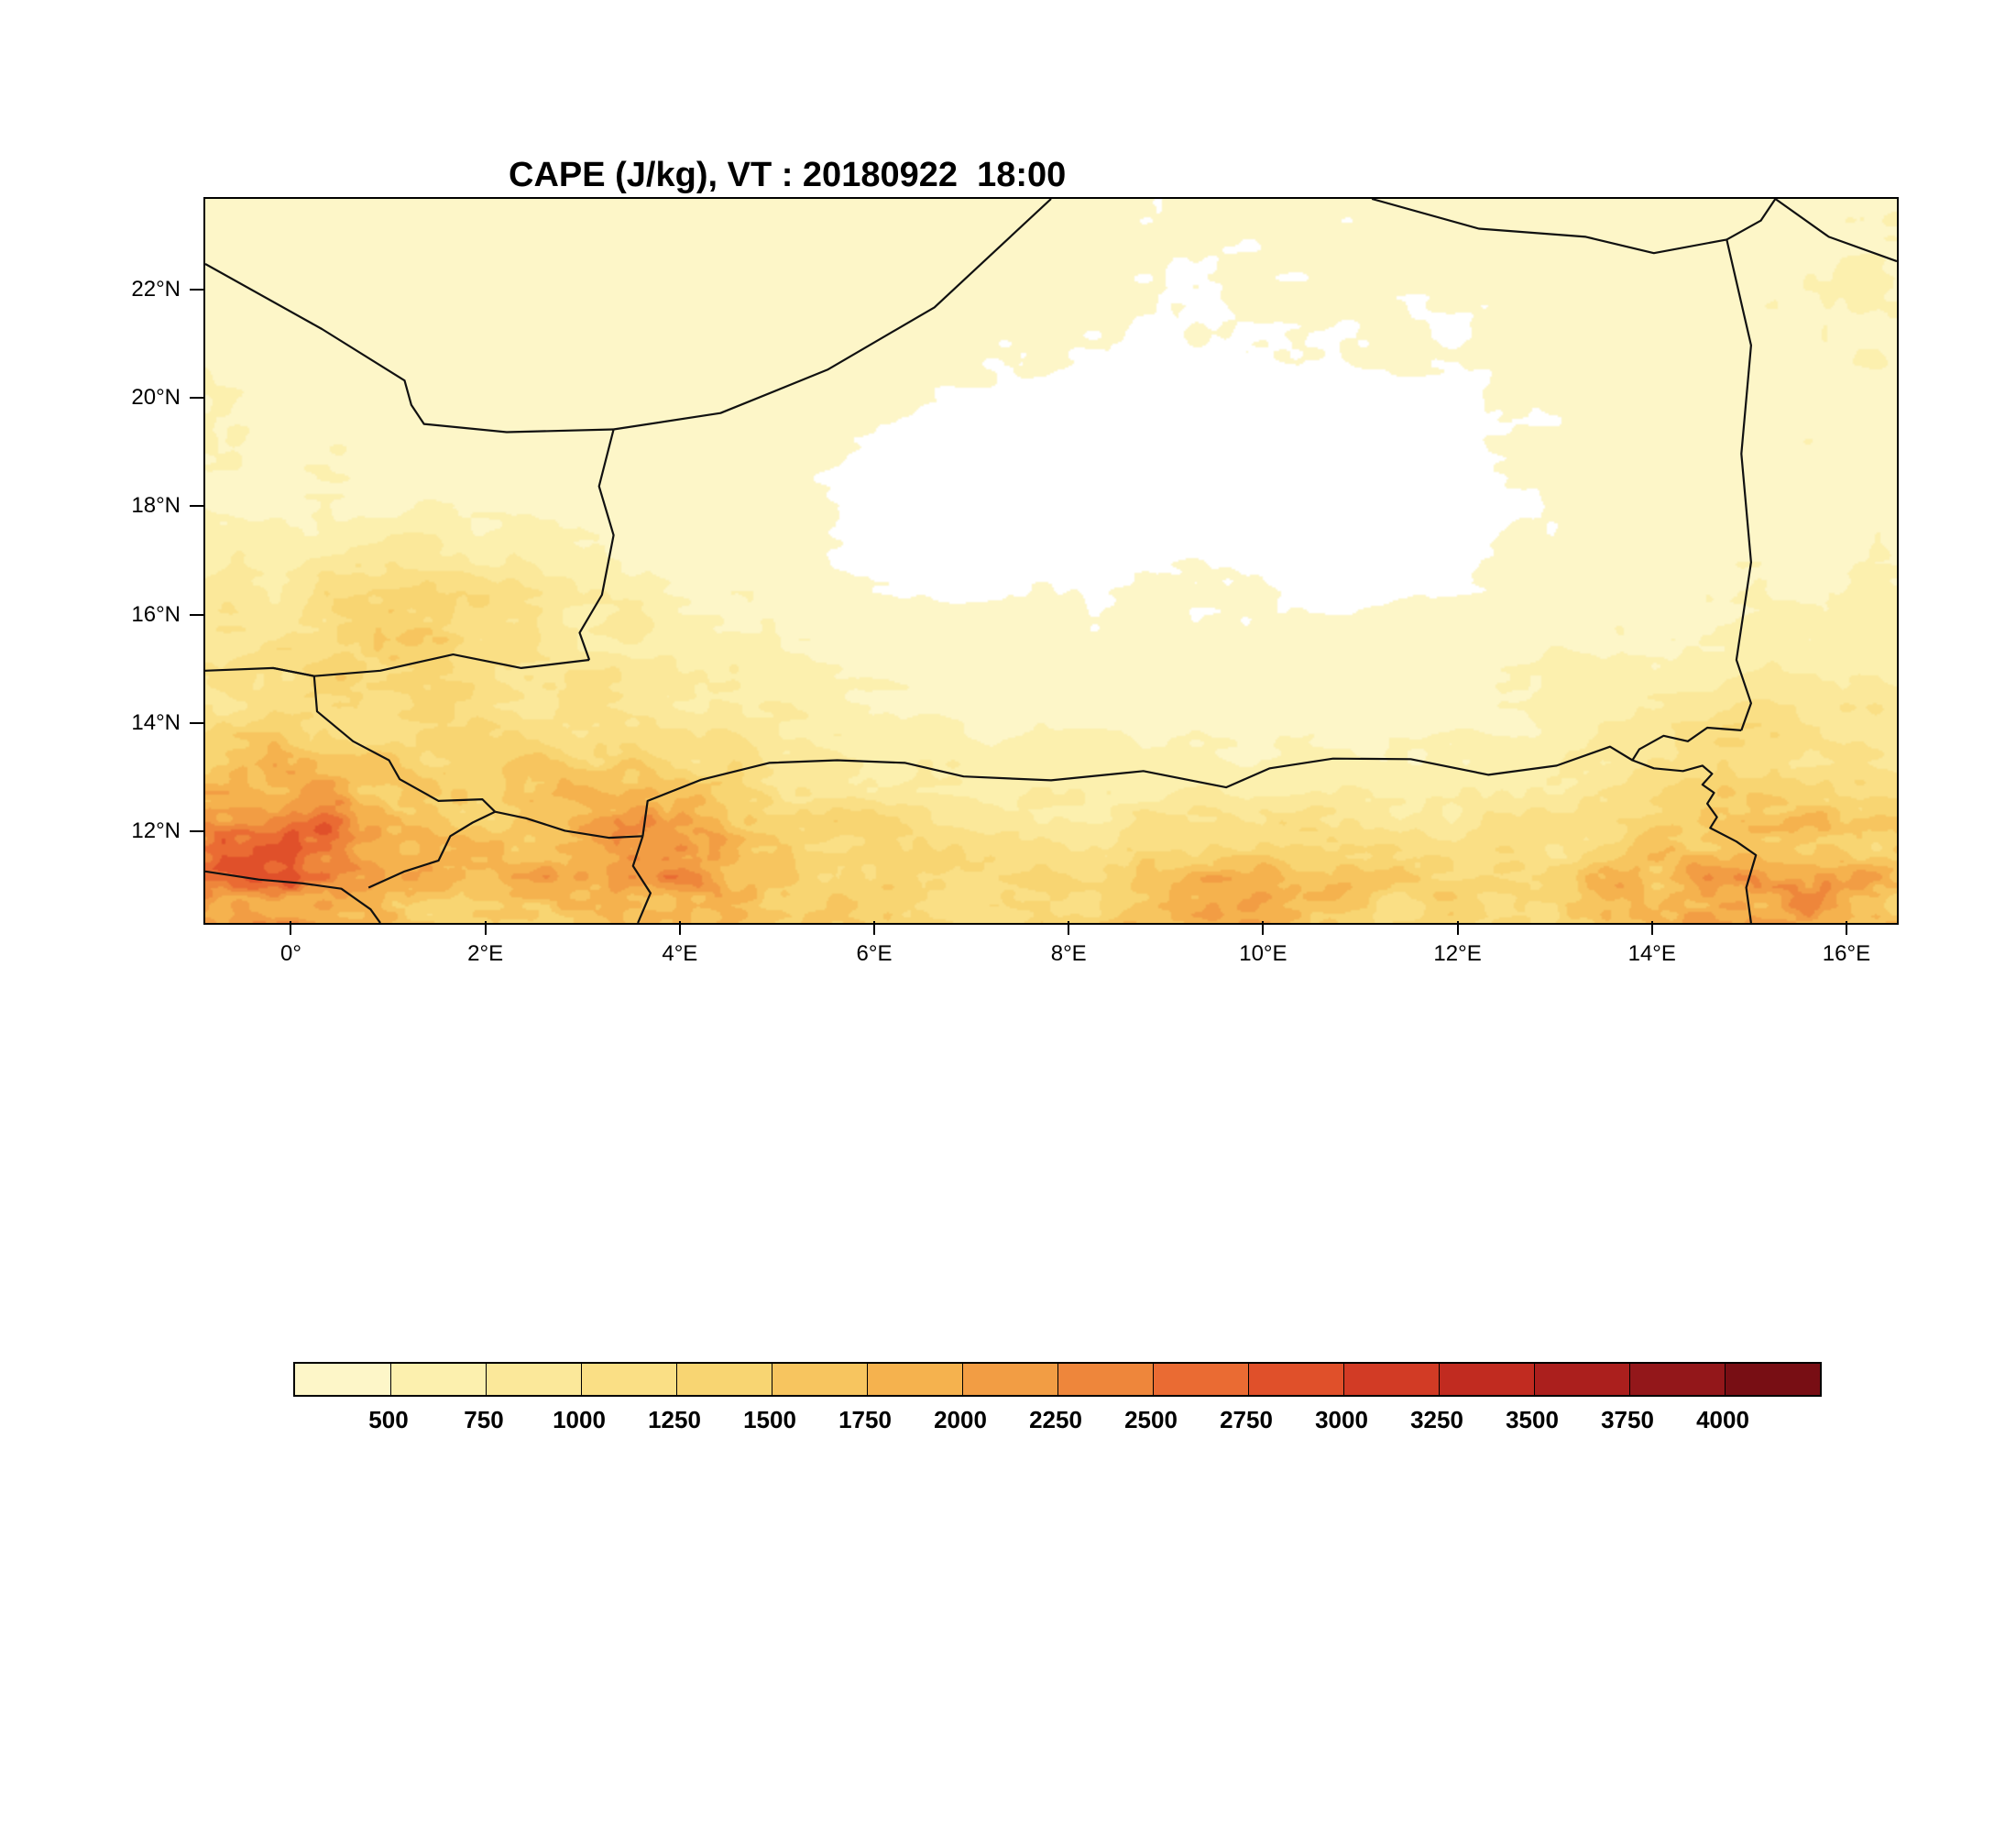  Describe the element at coordinates (290, 953) in the screenshot. I see `x-tick-label: 0°` at that location.